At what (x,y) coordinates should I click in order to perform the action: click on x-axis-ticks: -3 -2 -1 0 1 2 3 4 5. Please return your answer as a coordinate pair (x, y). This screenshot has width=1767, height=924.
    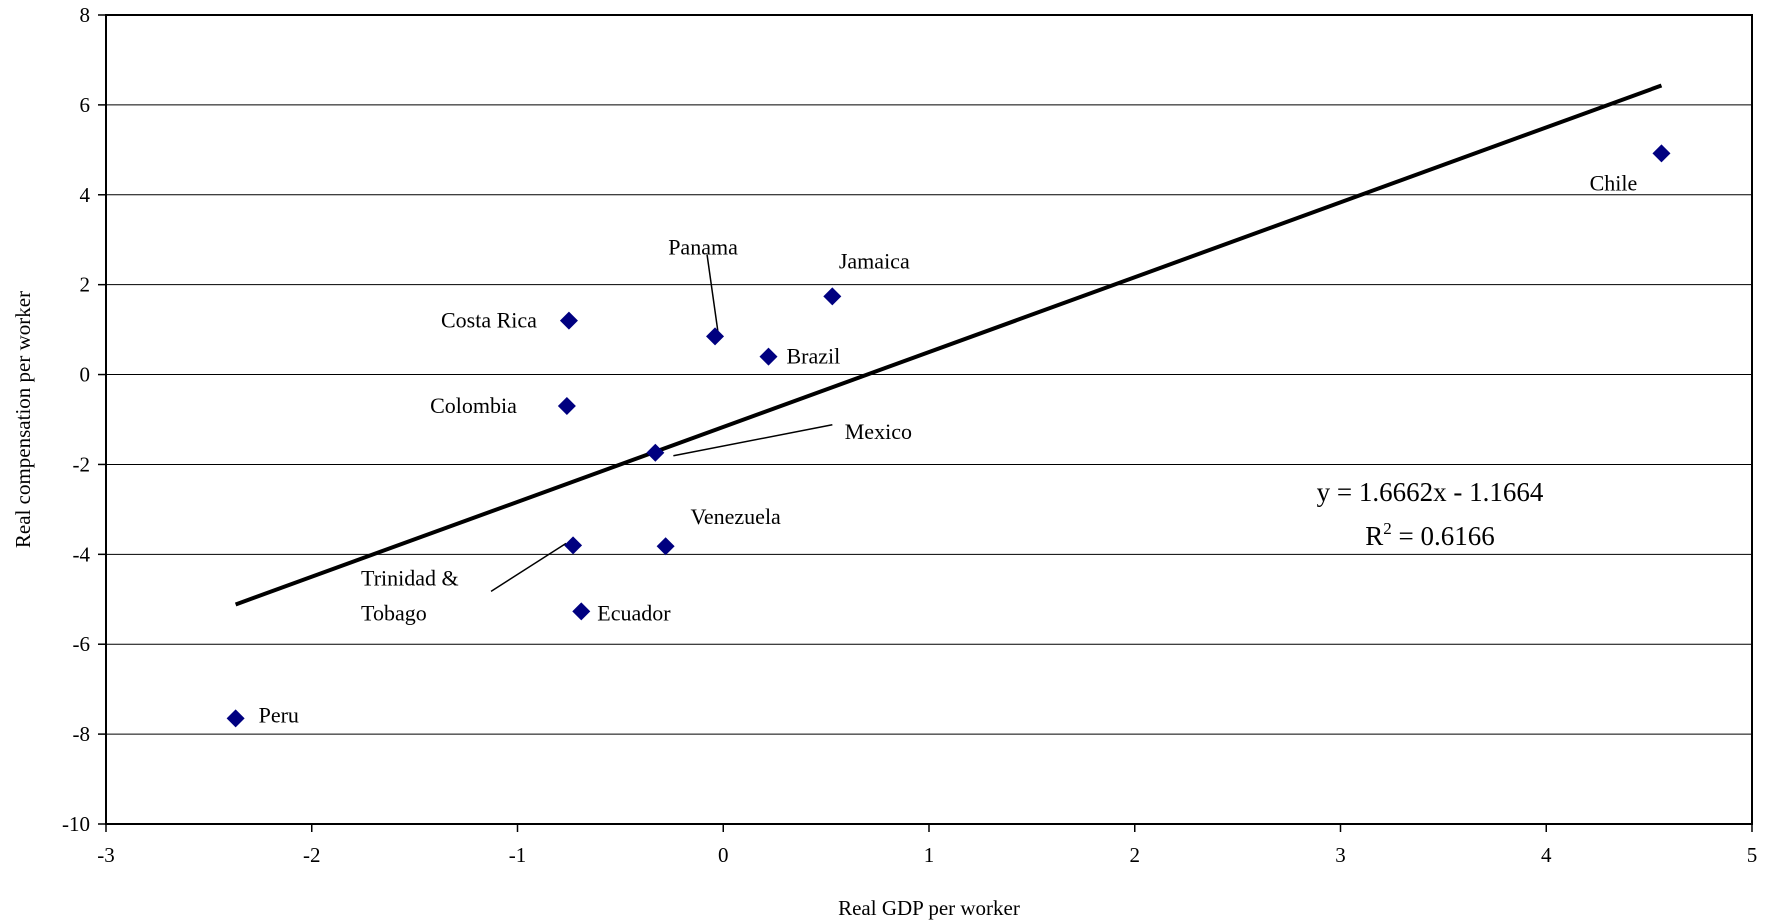
    Looking at the image, I should click on (927, 845).